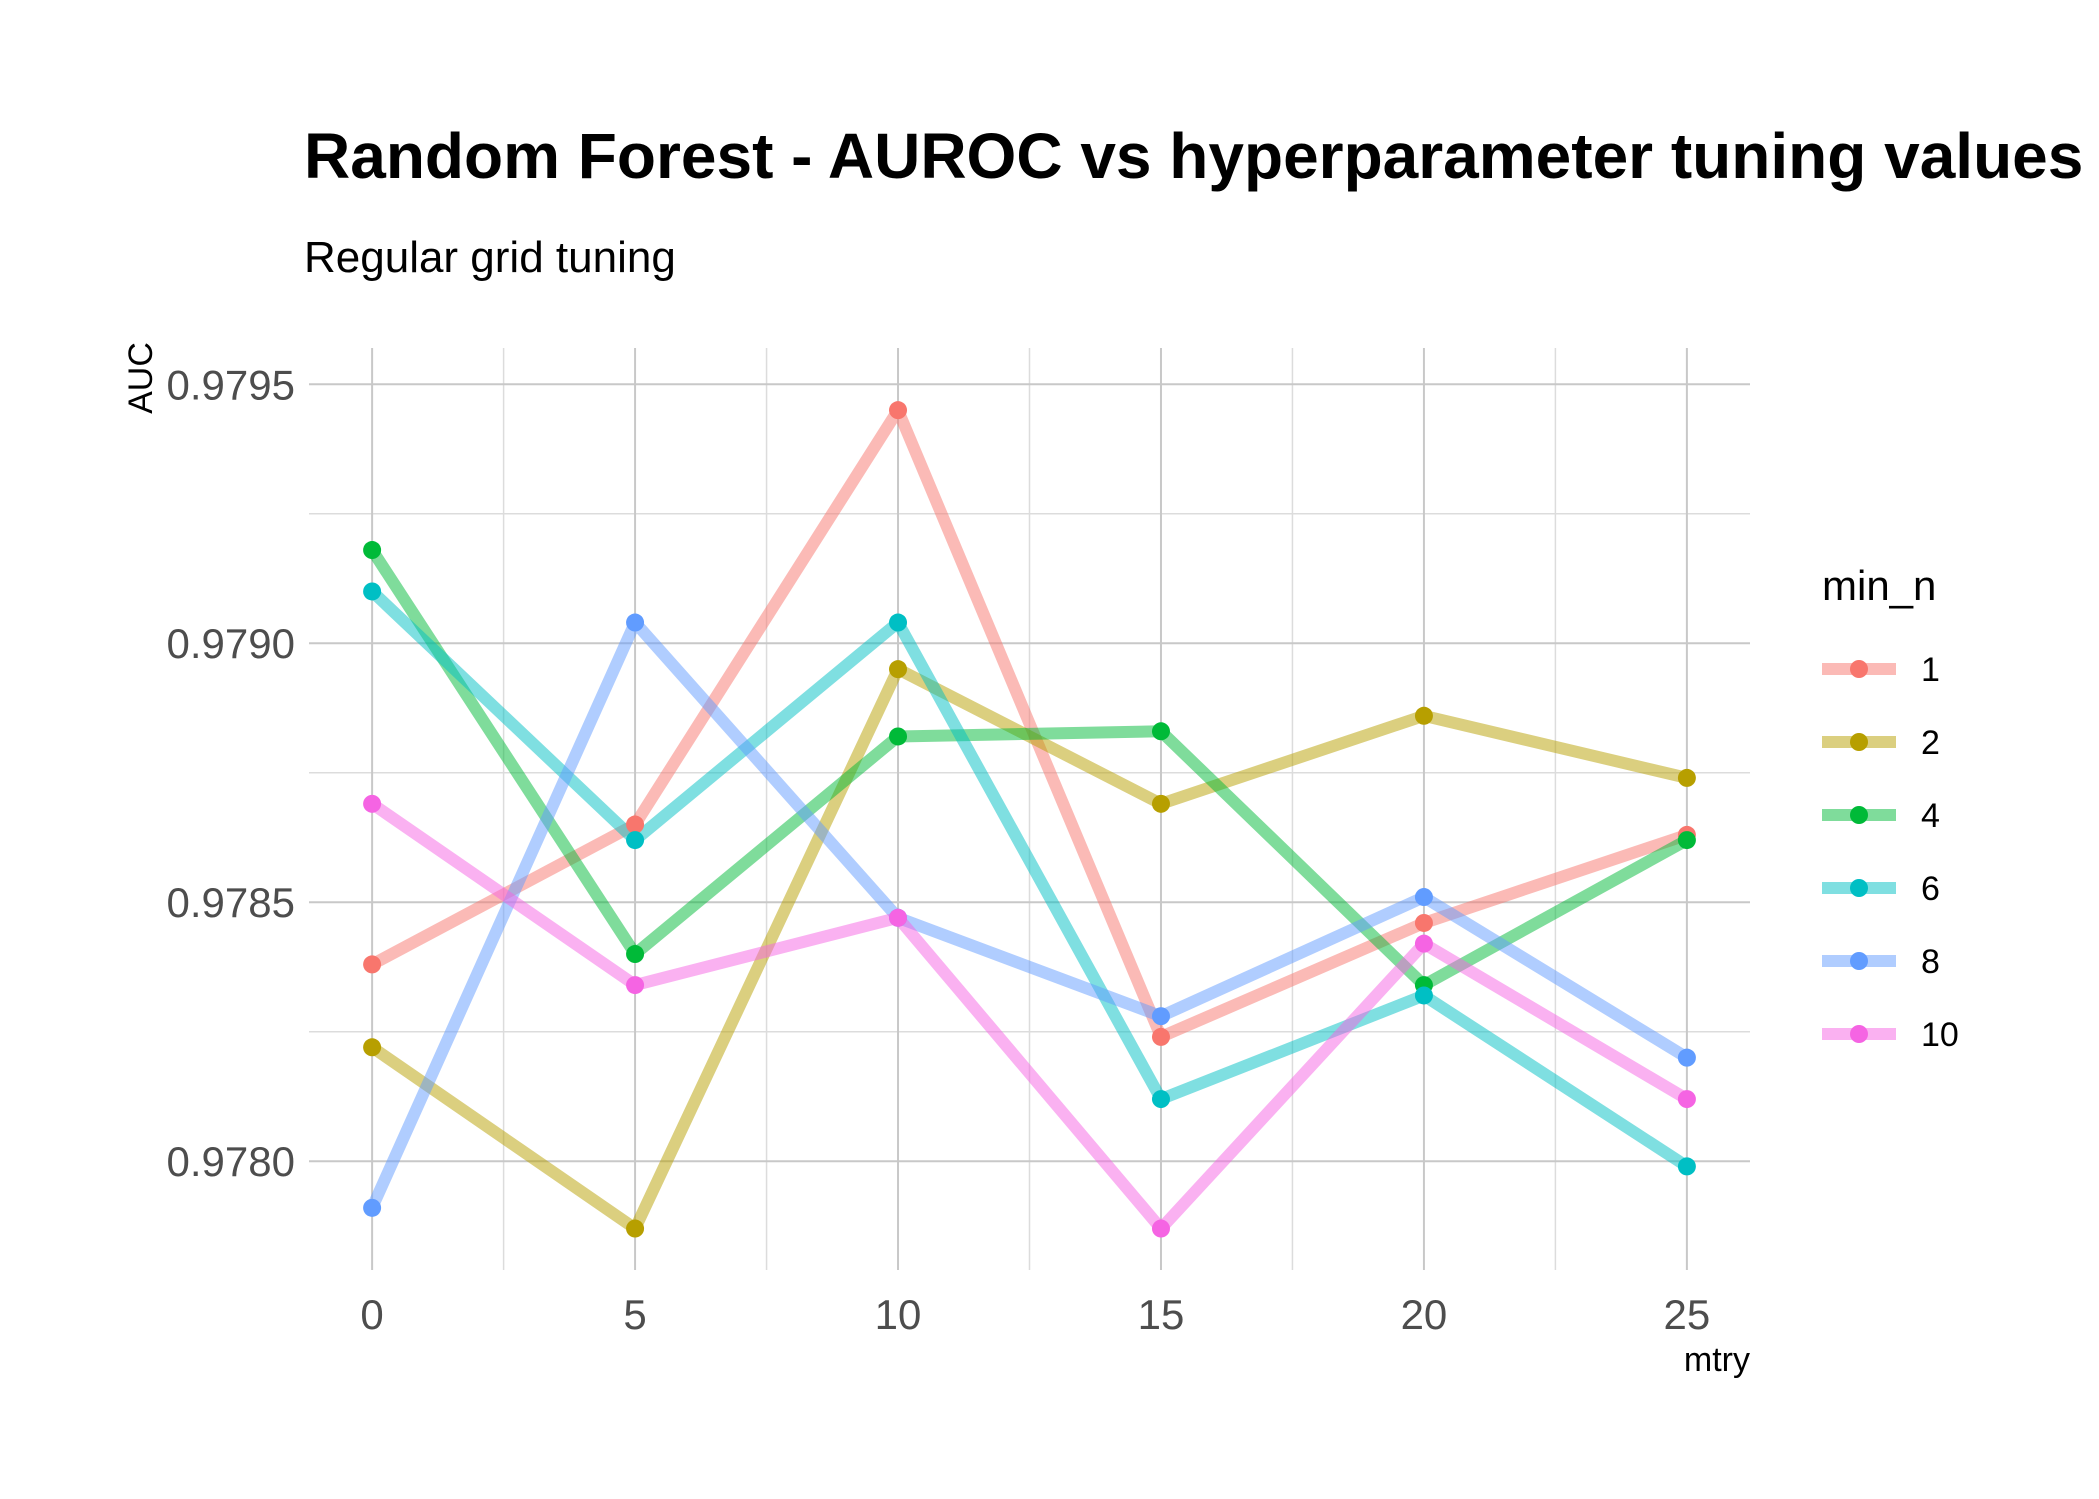 This screenshot has height=1499, width=2099. Describe the element at coordinates (1940, 1035) in the screenshot. I see `legend-label: 10` at that location.